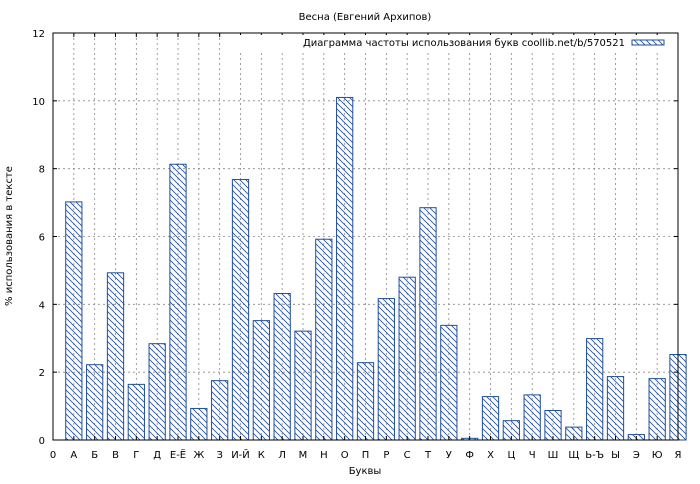  I want to click on x-tick-label: Л, so click(282, 455).